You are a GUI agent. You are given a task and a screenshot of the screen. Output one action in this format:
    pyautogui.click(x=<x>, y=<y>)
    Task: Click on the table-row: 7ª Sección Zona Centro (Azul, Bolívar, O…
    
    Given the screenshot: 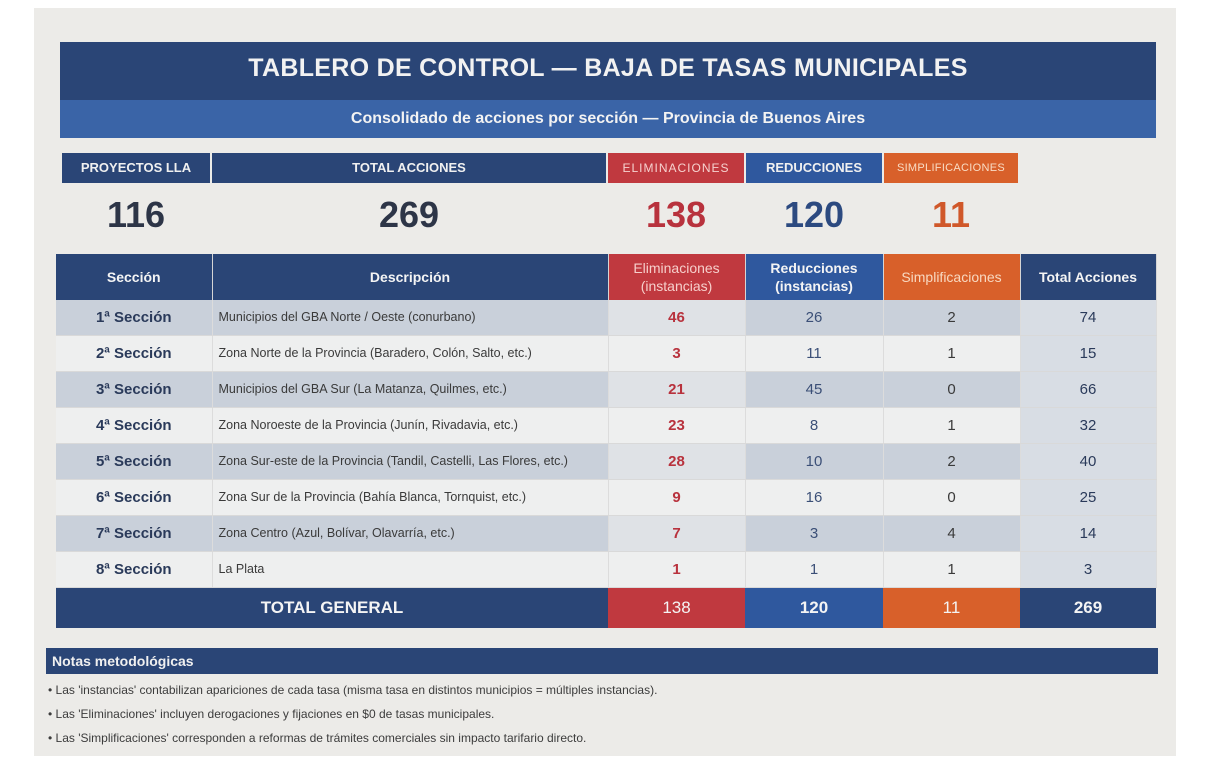 What is the action you would take?
    pyautogui.click(x=606, y=533)
    